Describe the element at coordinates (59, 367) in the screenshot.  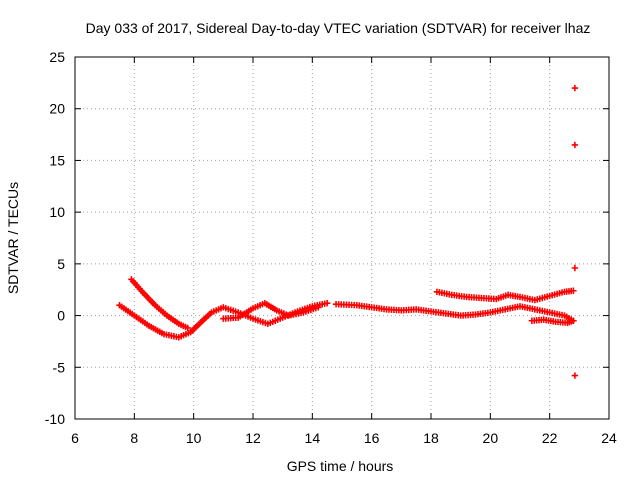
I see `y-tick-label: -5` at that location.